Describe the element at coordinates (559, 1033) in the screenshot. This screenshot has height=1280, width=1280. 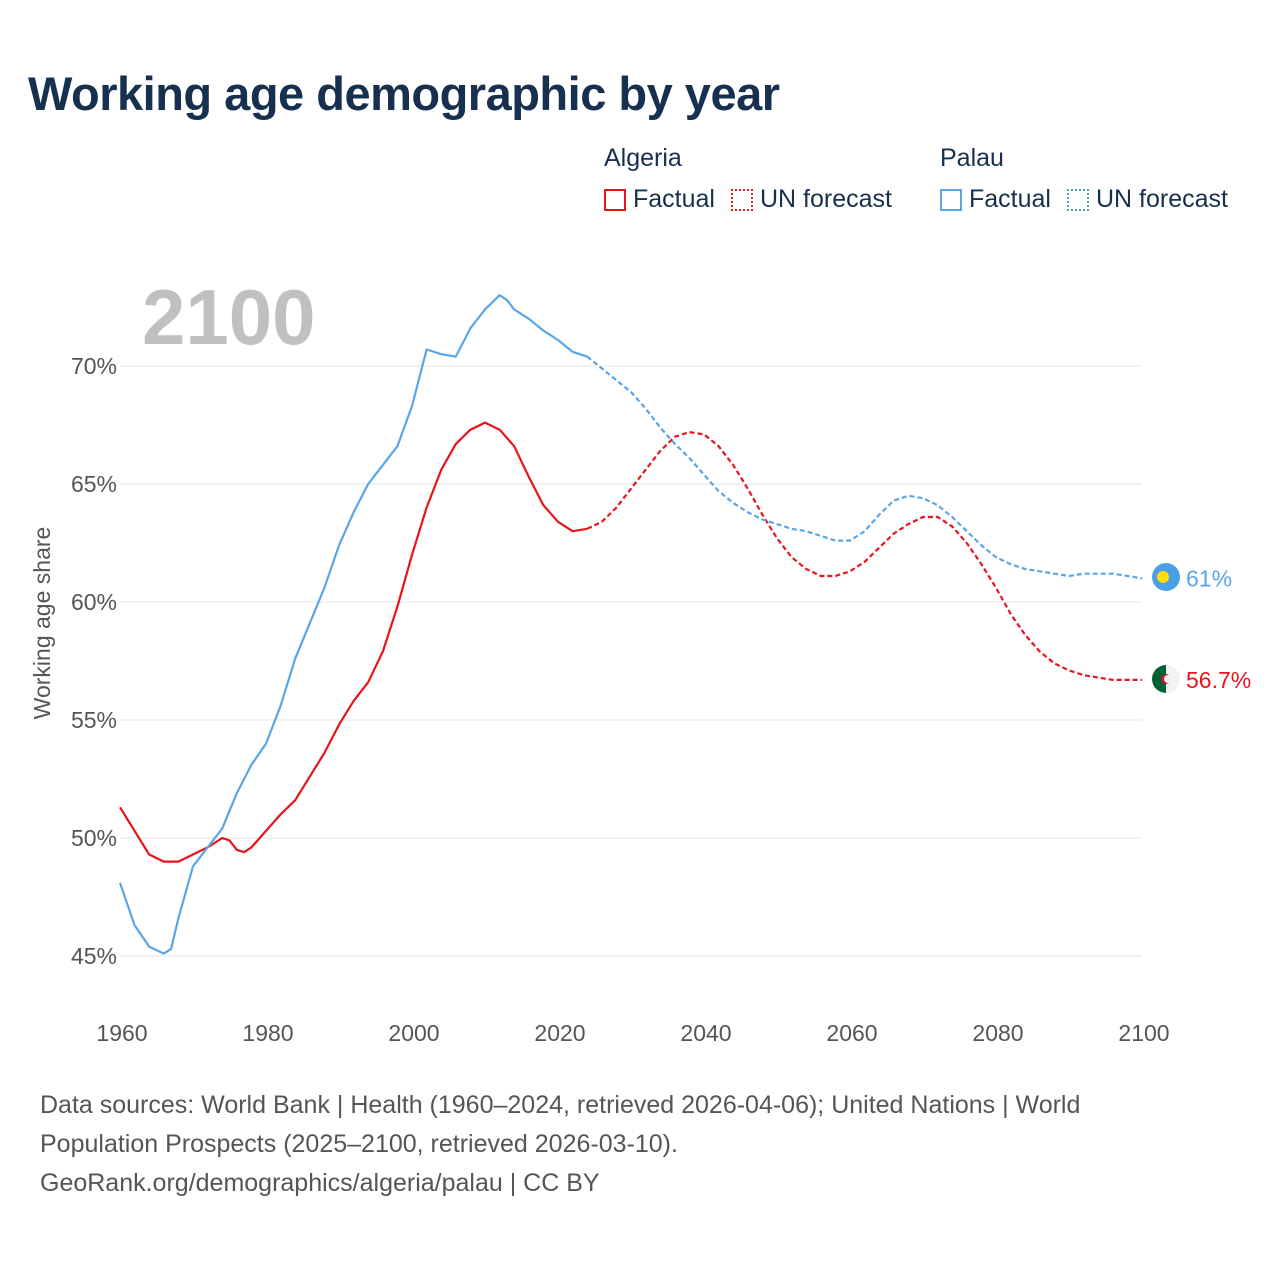
I see `x-tick-label: 2020` at that location.